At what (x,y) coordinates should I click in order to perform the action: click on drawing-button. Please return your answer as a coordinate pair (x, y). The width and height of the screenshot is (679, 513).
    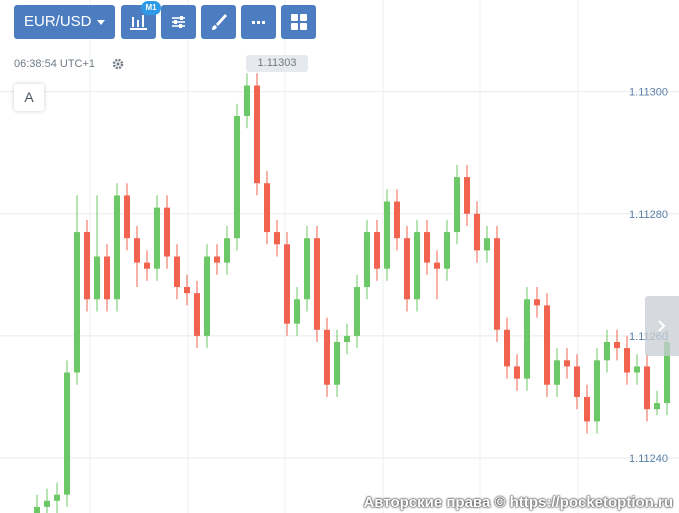
    Looking at the image, I should click on (218, 22).